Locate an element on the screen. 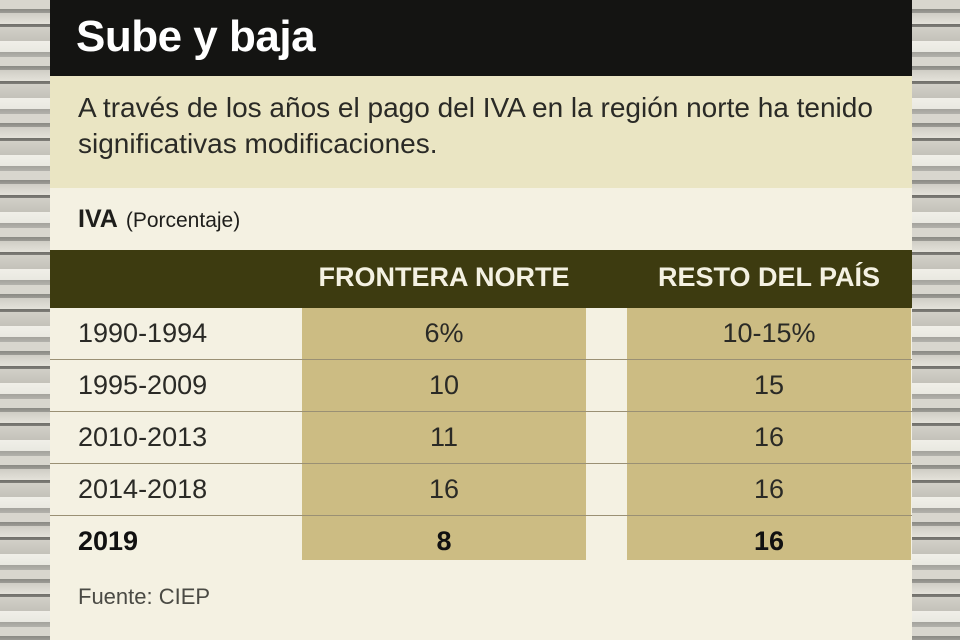 This screenshot has width=960, height=640. frontera-norte-value: 6% is located at coordinates (444, 333).